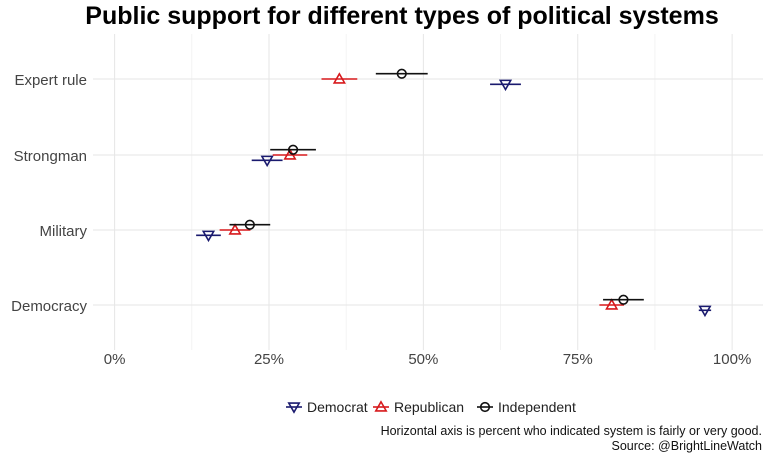 This screenshot has height=458, width=768. I want to click on y-tick-label: Military, so click(64, 231).